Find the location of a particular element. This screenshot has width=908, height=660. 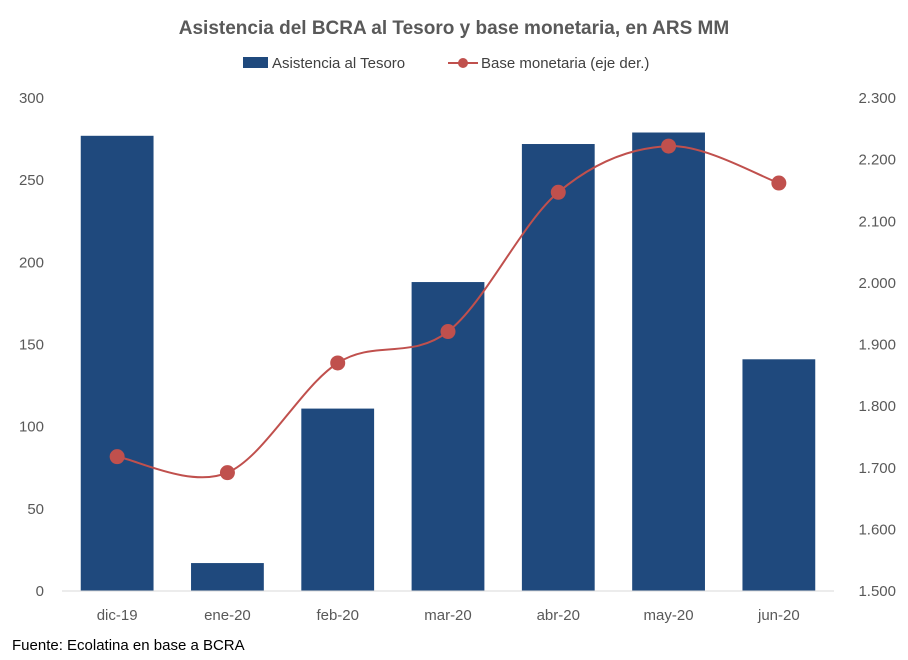

left-axis-ticks: 0 50 100 150 200 250 300 is located at coordinates (31, 345).